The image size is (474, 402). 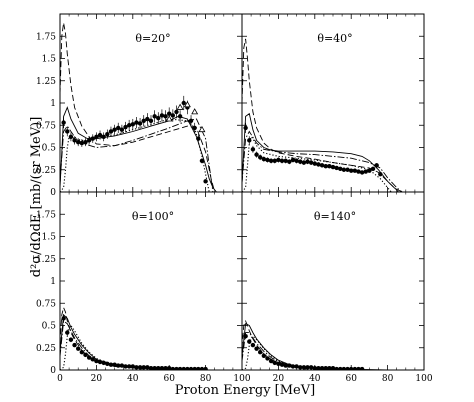 What do you see at coordinates (133, 379) in the screenshot?
I see `x-tick-label: 40` at bounding box center [133, 379].